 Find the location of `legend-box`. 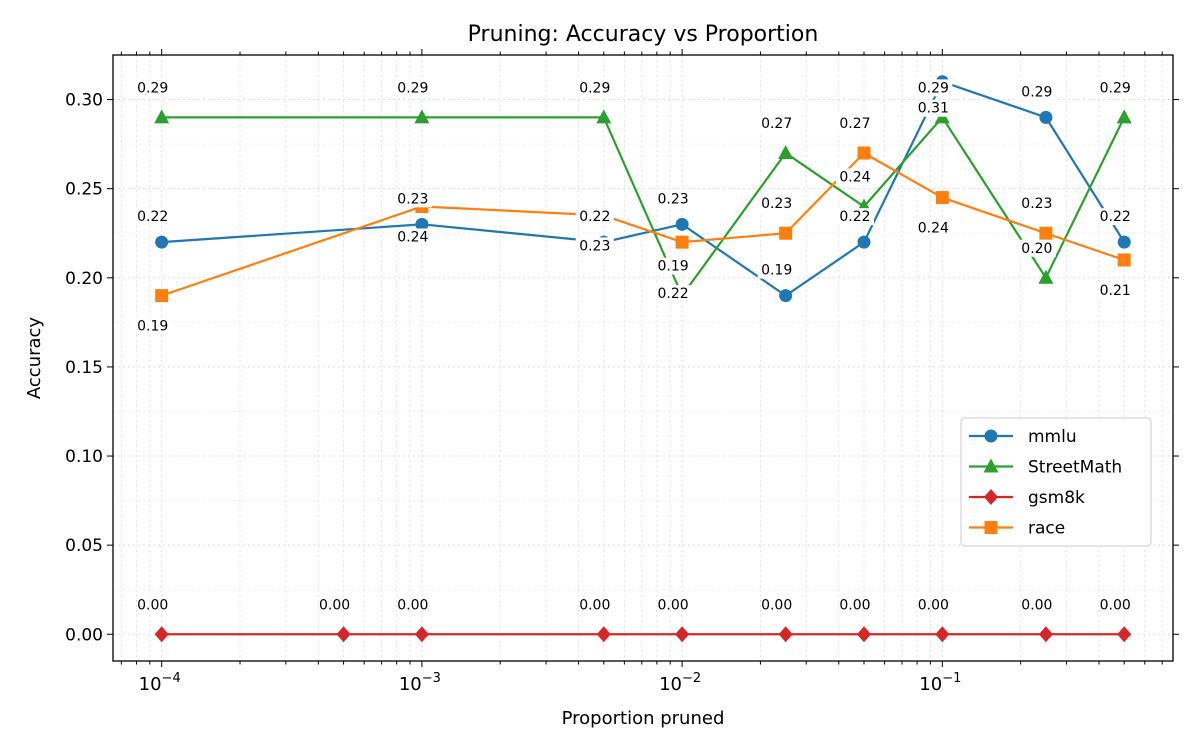

legend-box is located at coordinates (1056, 482).